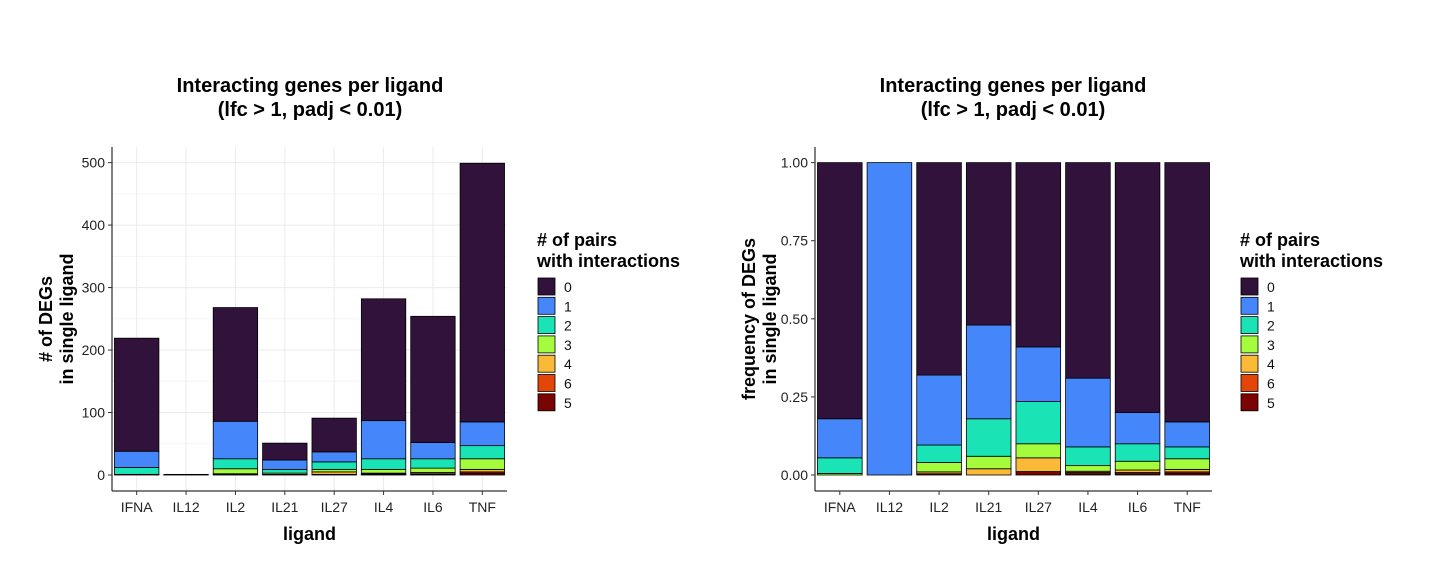  I want to click on y-tick-label: 100, so click(94, 413).